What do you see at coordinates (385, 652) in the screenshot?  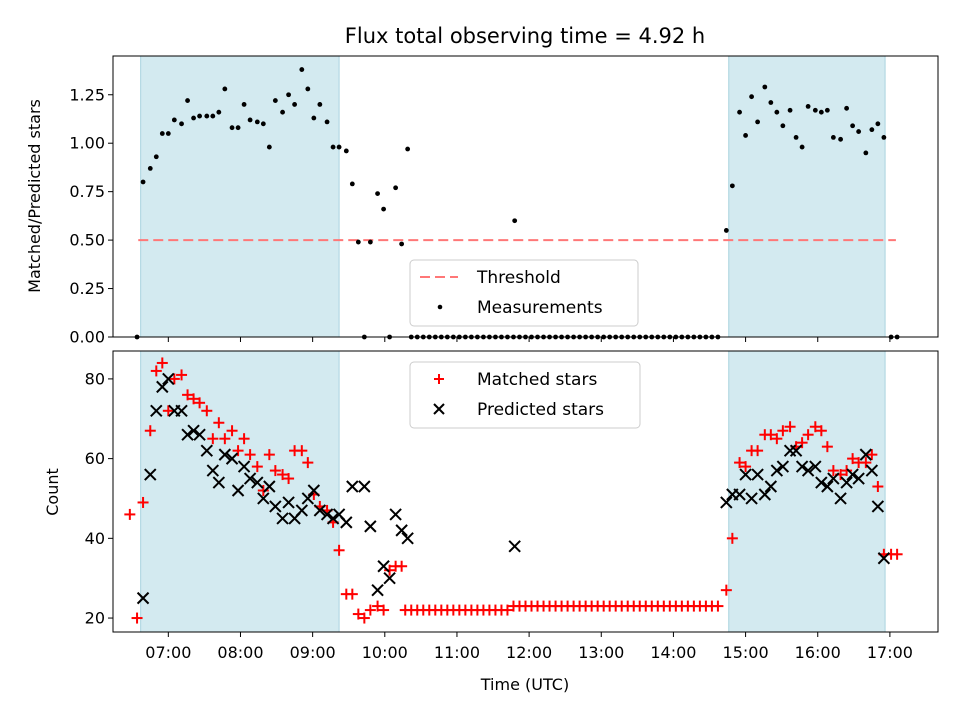 I see `xtick-label: 10:00` at bounding box center [385, 652].